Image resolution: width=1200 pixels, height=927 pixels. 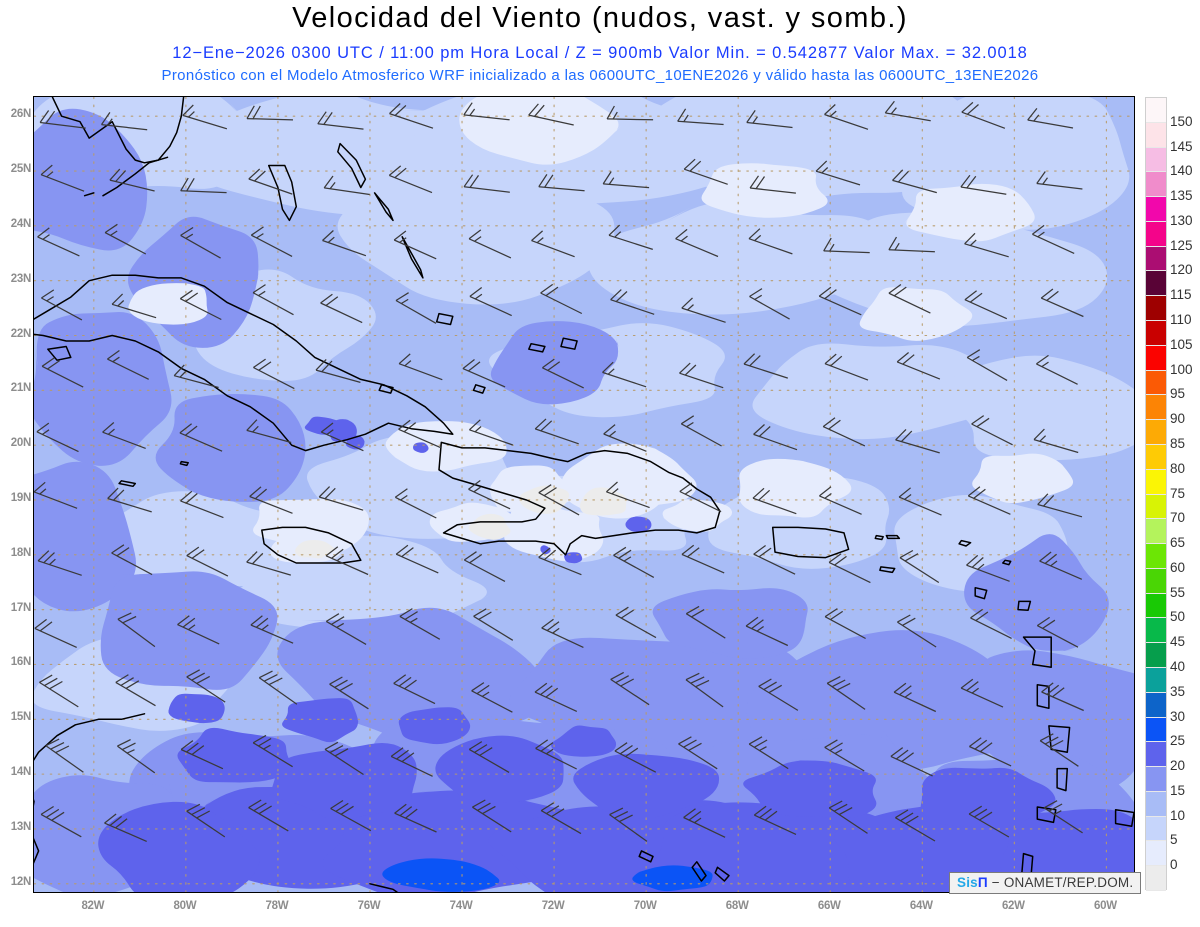 What do you see at coordinates (1013, 906) in the screenshot?
I see `lon-tick-label: 62W` at bounding box center [1013, 906].